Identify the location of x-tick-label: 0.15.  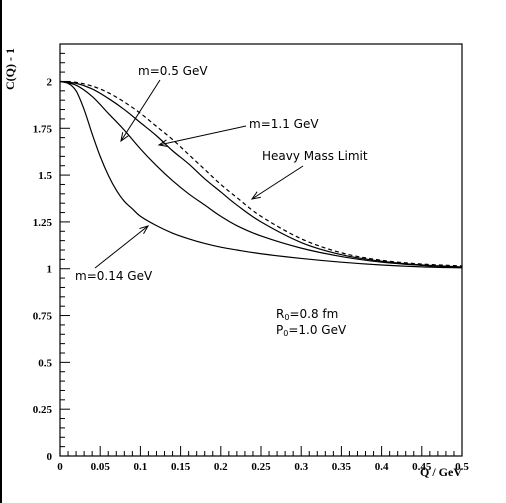
(181, 467).